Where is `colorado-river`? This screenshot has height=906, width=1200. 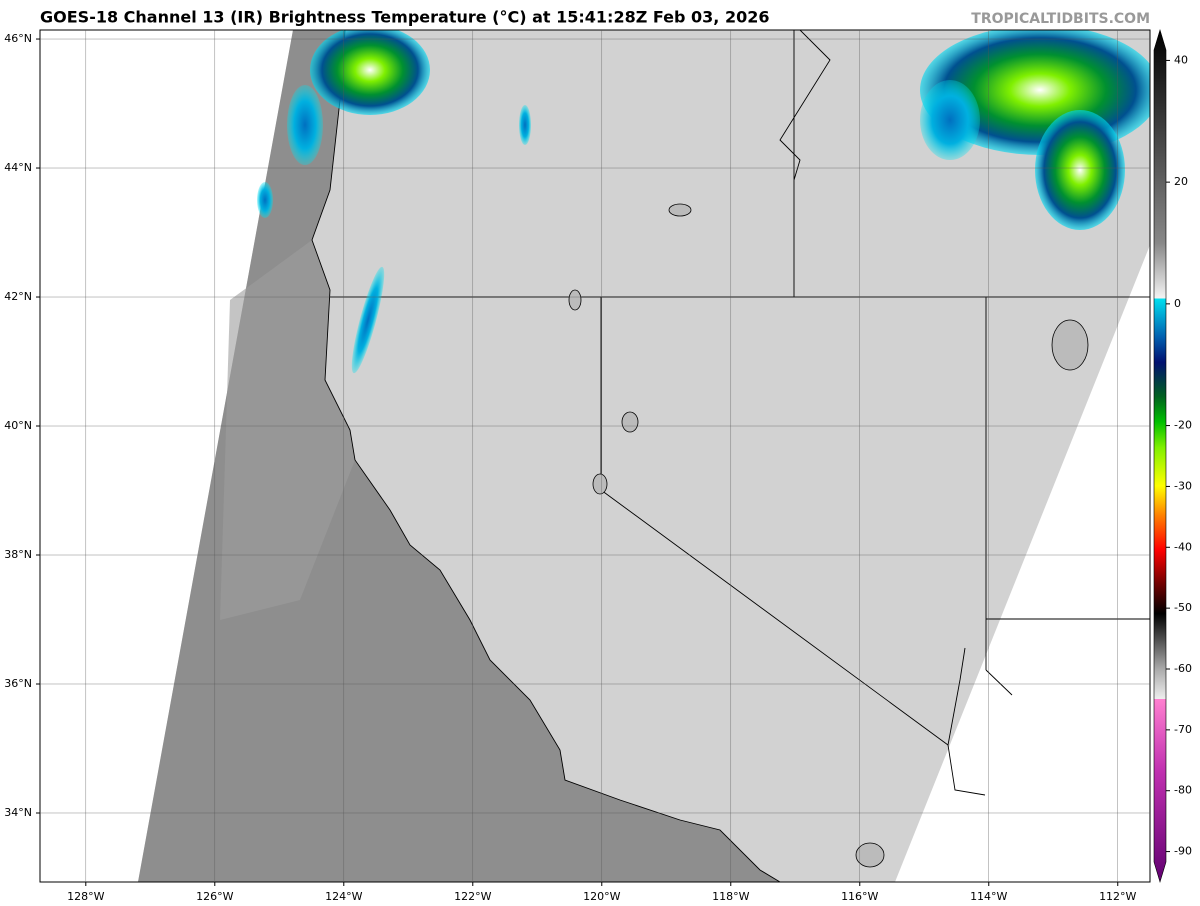 colorado-river is located at coordinates (980, 721).